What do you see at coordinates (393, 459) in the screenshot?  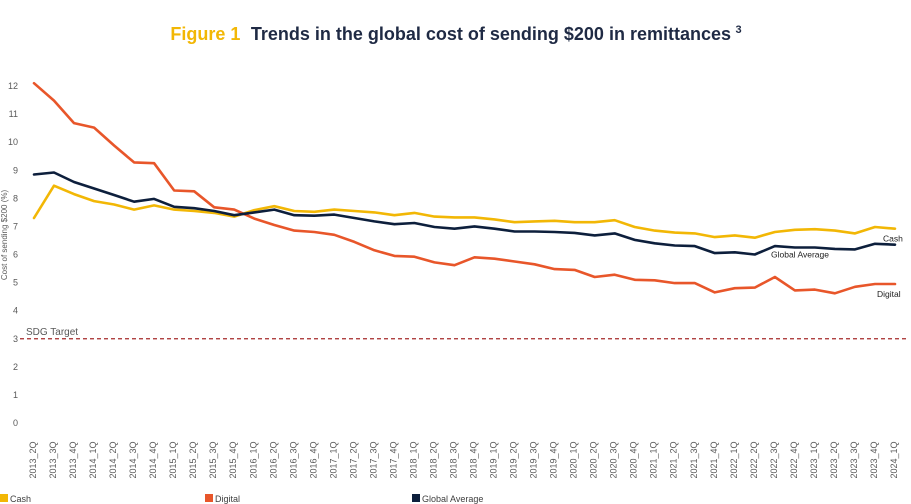 I see `x-tick-label: 2017_4Q` at bounding box center [393, 459].